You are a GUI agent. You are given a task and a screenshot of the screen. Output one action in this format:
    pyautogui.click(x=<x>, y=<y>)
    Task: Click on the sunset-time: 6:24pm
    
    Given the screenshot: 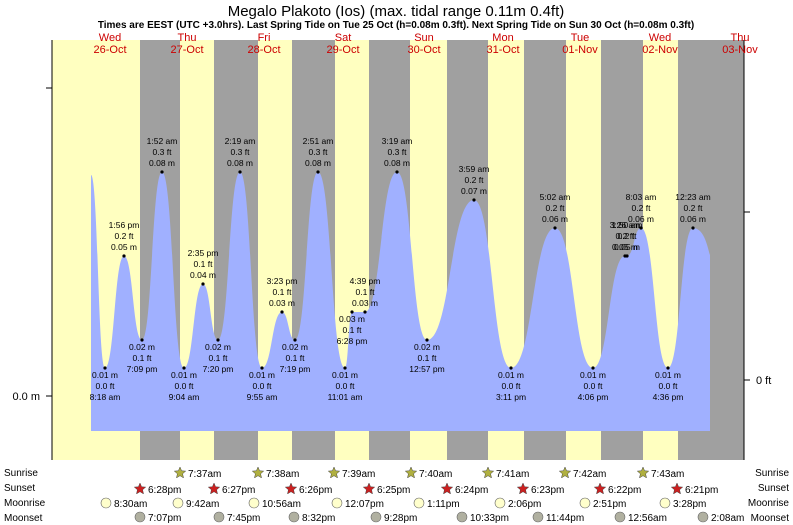 What is the action you would take?
    pyautogui.click(x=471, y=490)
    